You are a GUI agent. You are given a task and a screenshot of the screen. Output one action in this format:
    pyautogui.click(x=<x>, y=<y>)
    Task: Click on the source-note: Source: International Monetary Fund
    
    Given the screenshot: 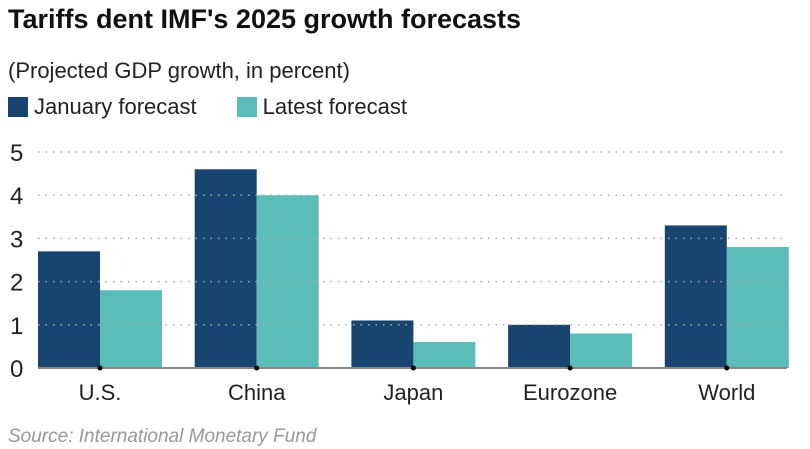 What is the action you would take?
    pyautogui.click(x=162, y=436)
    